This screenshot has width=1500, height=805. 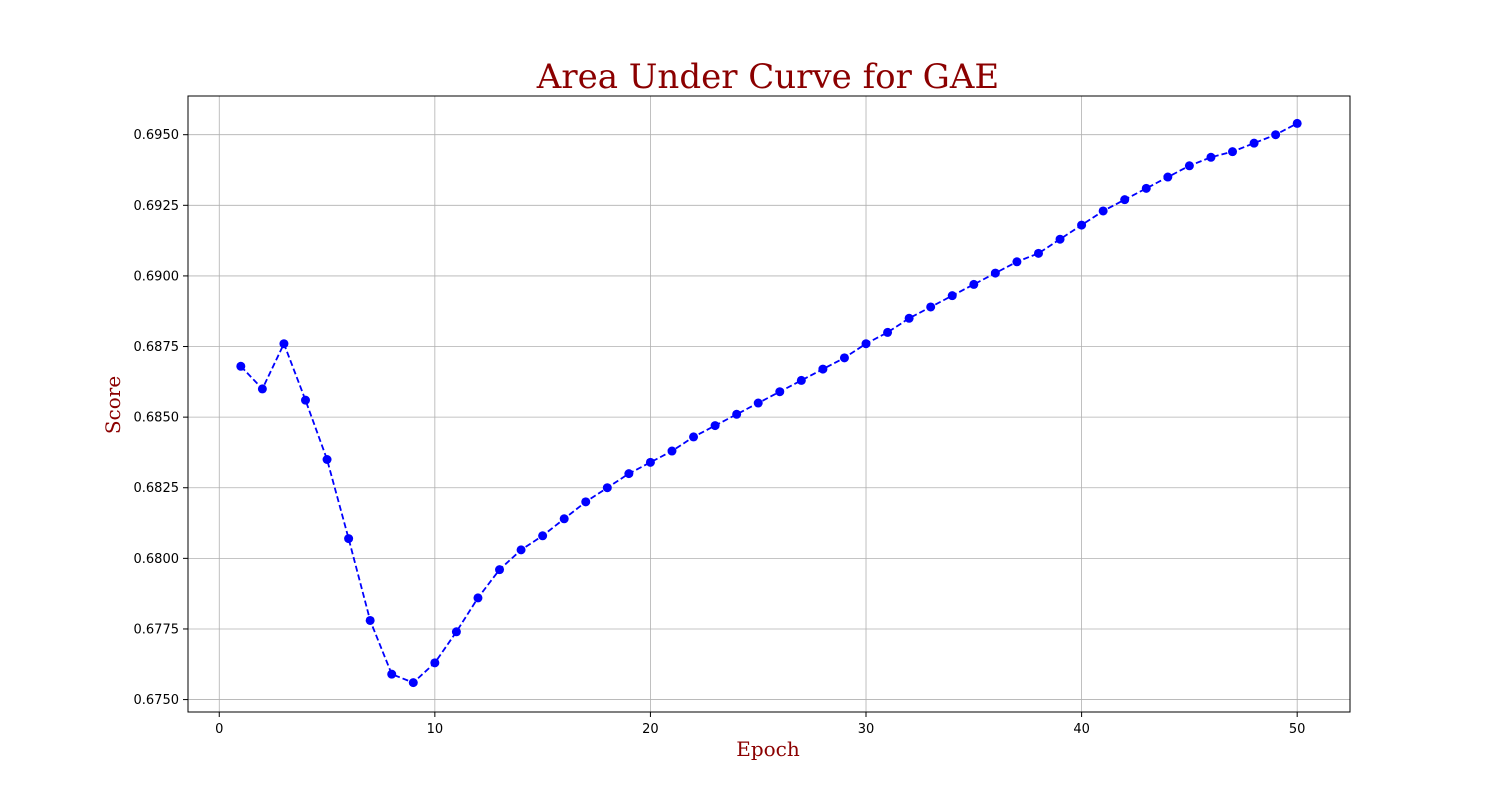 What do you see at coordinates (767, 77) in the screenshot?
I see `chart-title: Area Under Curve for GAE` at bounding box center [767, 77].